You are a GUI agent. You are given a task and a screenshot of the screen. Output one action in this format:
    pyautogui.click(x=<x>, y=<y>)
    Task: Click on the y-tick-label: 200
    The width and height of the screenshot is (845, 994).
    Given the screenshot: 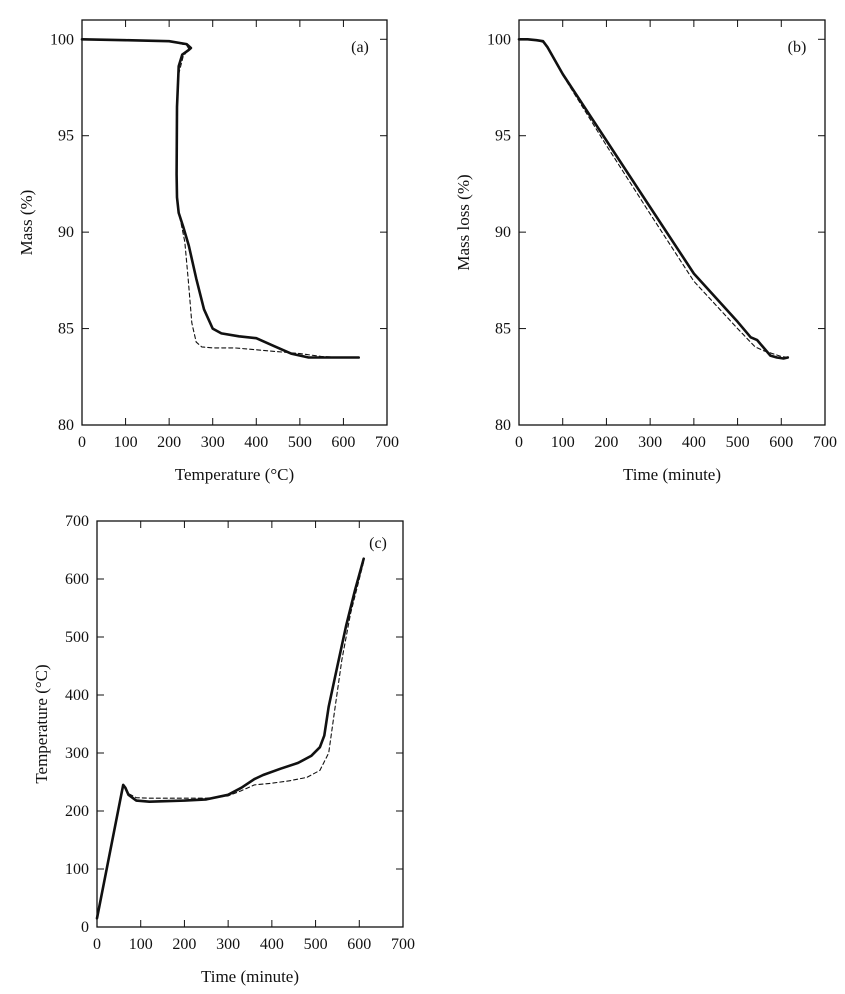 What is the action you would take?
    pyautogui.click(x=77, y=811)
    